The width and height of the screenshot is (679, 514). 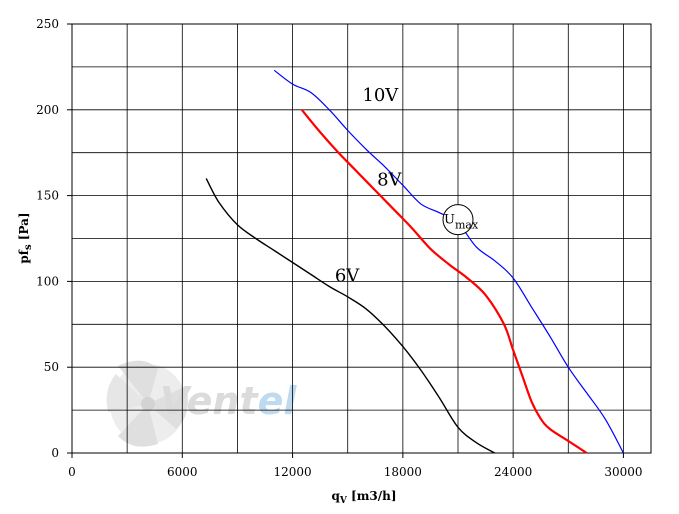 I want to click on x-tick-label: 18000, so click(x=403, y=472).